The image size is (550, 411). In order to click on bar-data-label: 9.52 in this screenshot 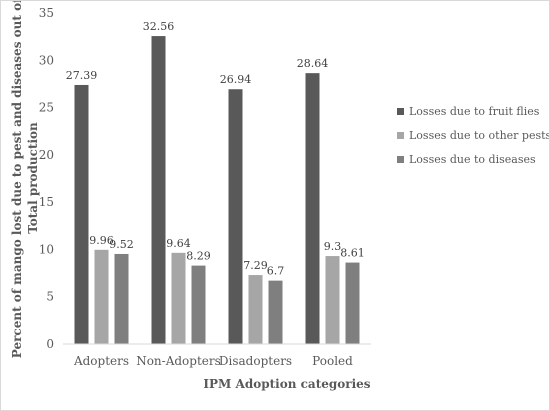, I will do `click(121, 244)`.